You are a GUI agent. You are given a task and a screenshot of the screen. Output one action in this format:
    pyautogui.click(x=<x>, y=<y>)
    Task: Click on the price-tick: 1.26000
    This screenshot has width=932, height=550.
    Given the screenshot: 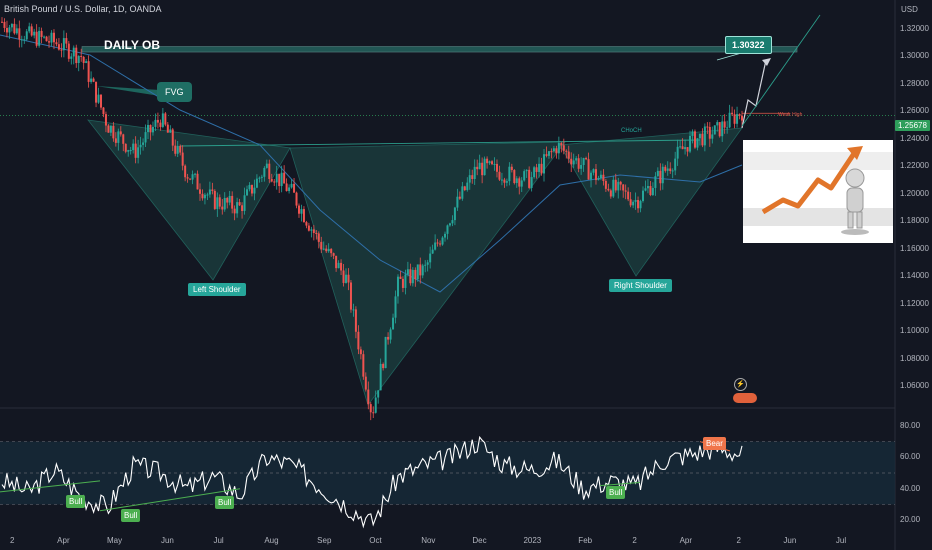 What is the action you would take?
    pyautogui.click(x=914, y=111)
    